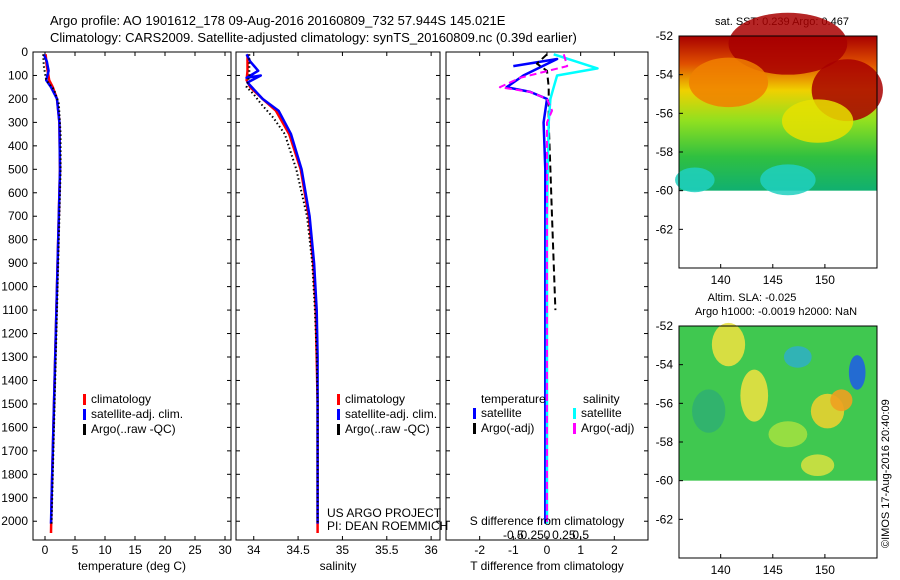  Describe the element at coordinates (547, 521) in the screenshot. I see `difference-s-xlabel: S difference from climatology` at that location.